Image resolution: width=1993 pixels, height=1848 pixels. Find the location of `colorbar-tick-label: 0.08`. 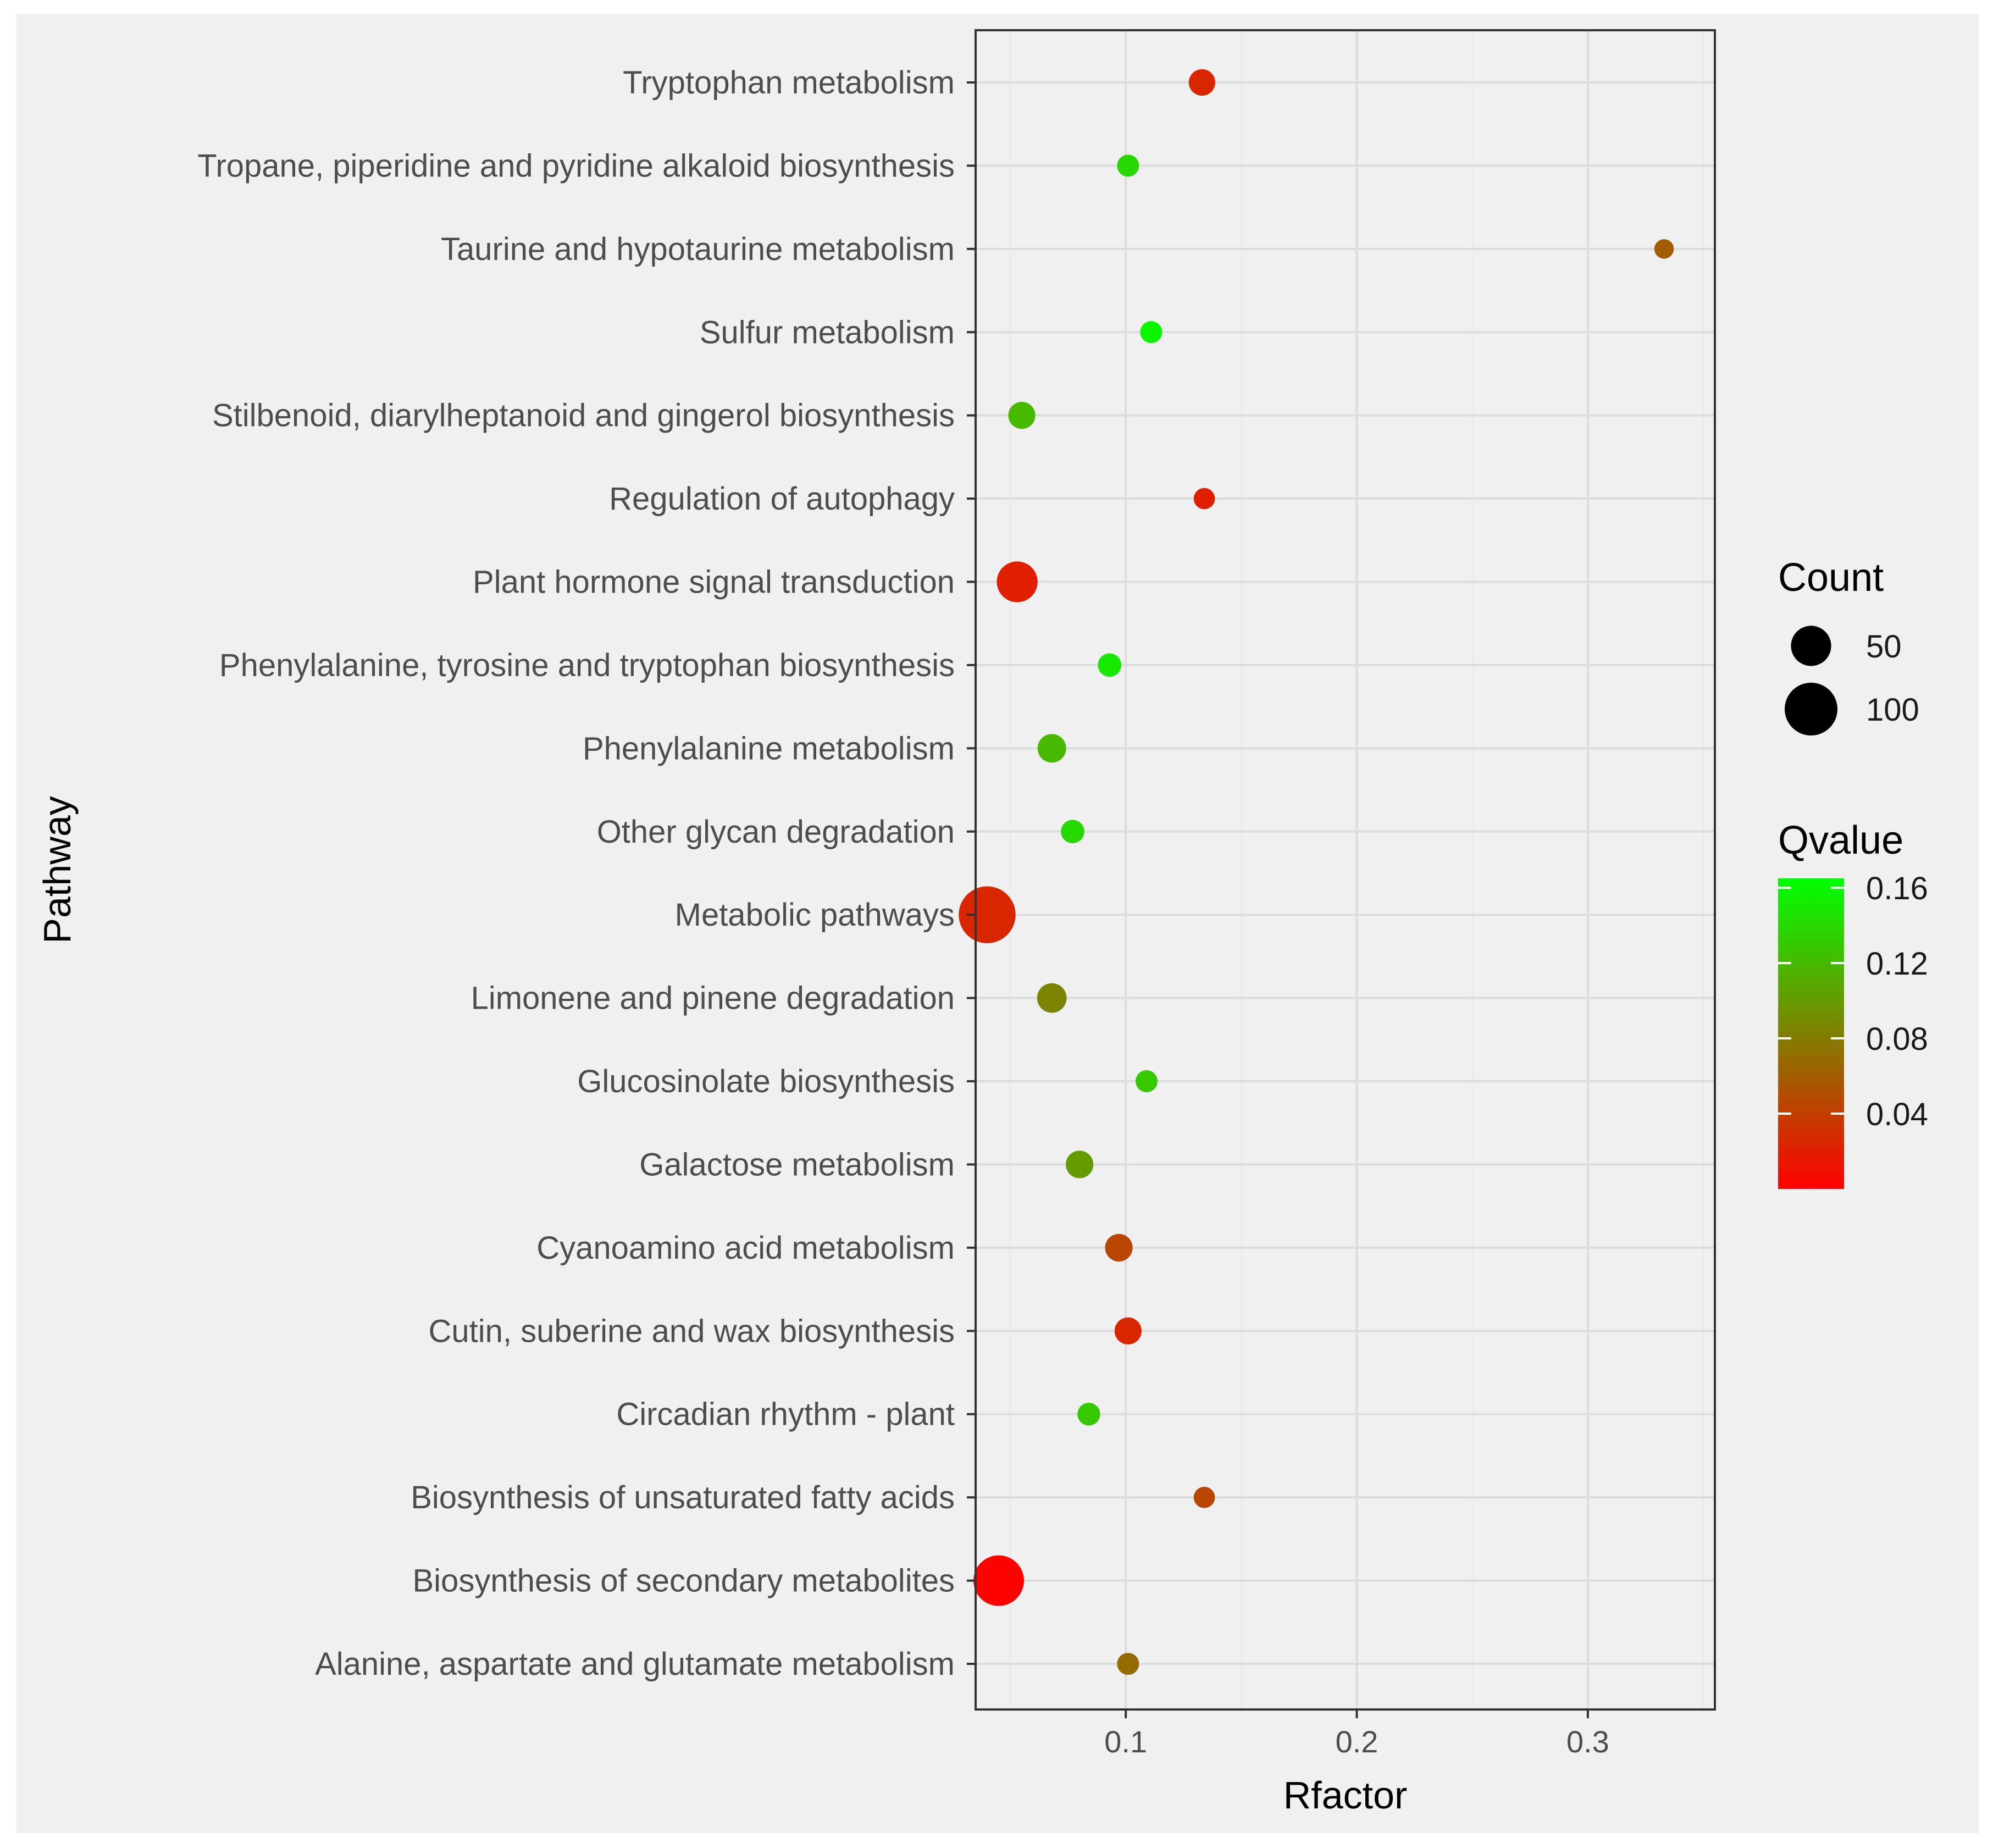

colorbar-tick-label: 0.08 is located at coordinates (1897, 1039).